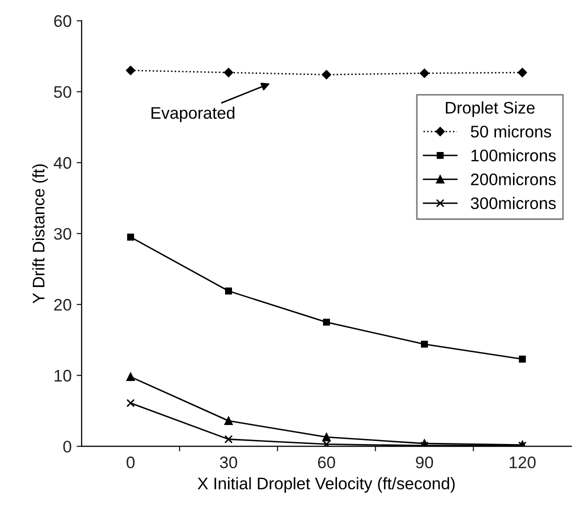  What do you see at coordinates (63, 376) in the screenshot?
I see `y-tick-label: 10` at bounding box center [63, 376].